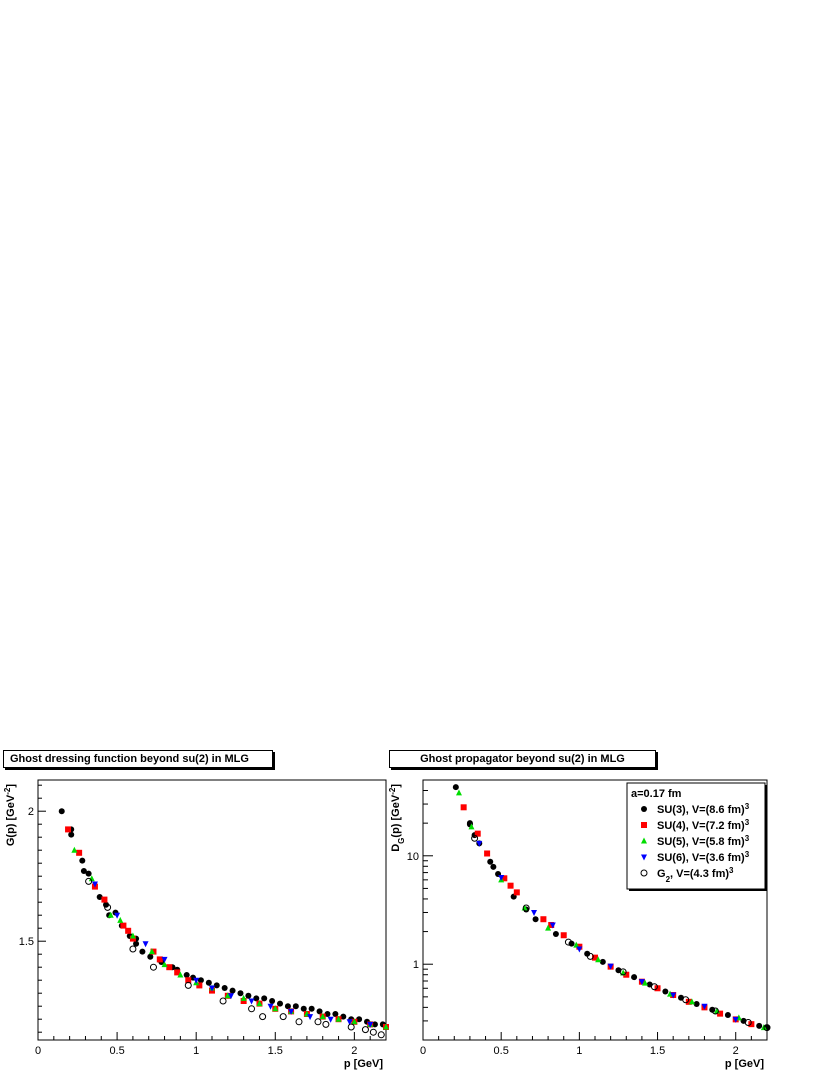 This screenshot has width=830, height=1075. Describe the element at coordinates (26, 942) in the screenshot. I see `y-tick-label: 1.5` at that location.